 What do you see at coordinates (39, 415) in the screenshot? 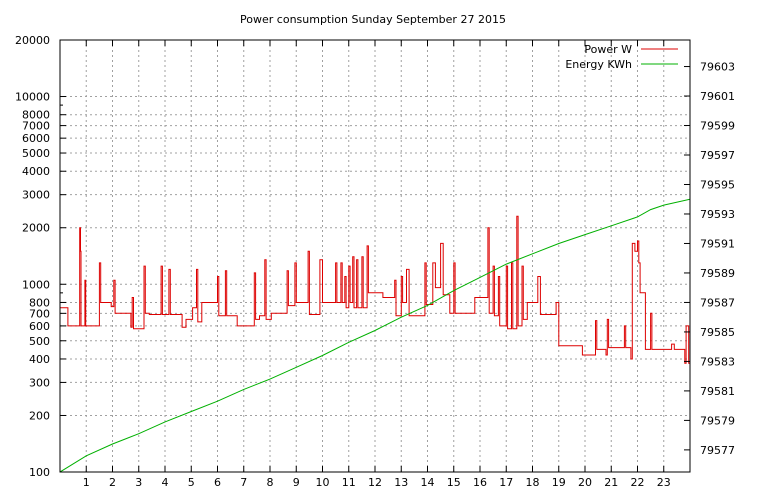
I see `y-tick-label: 200` at bounding box center [39, 415].